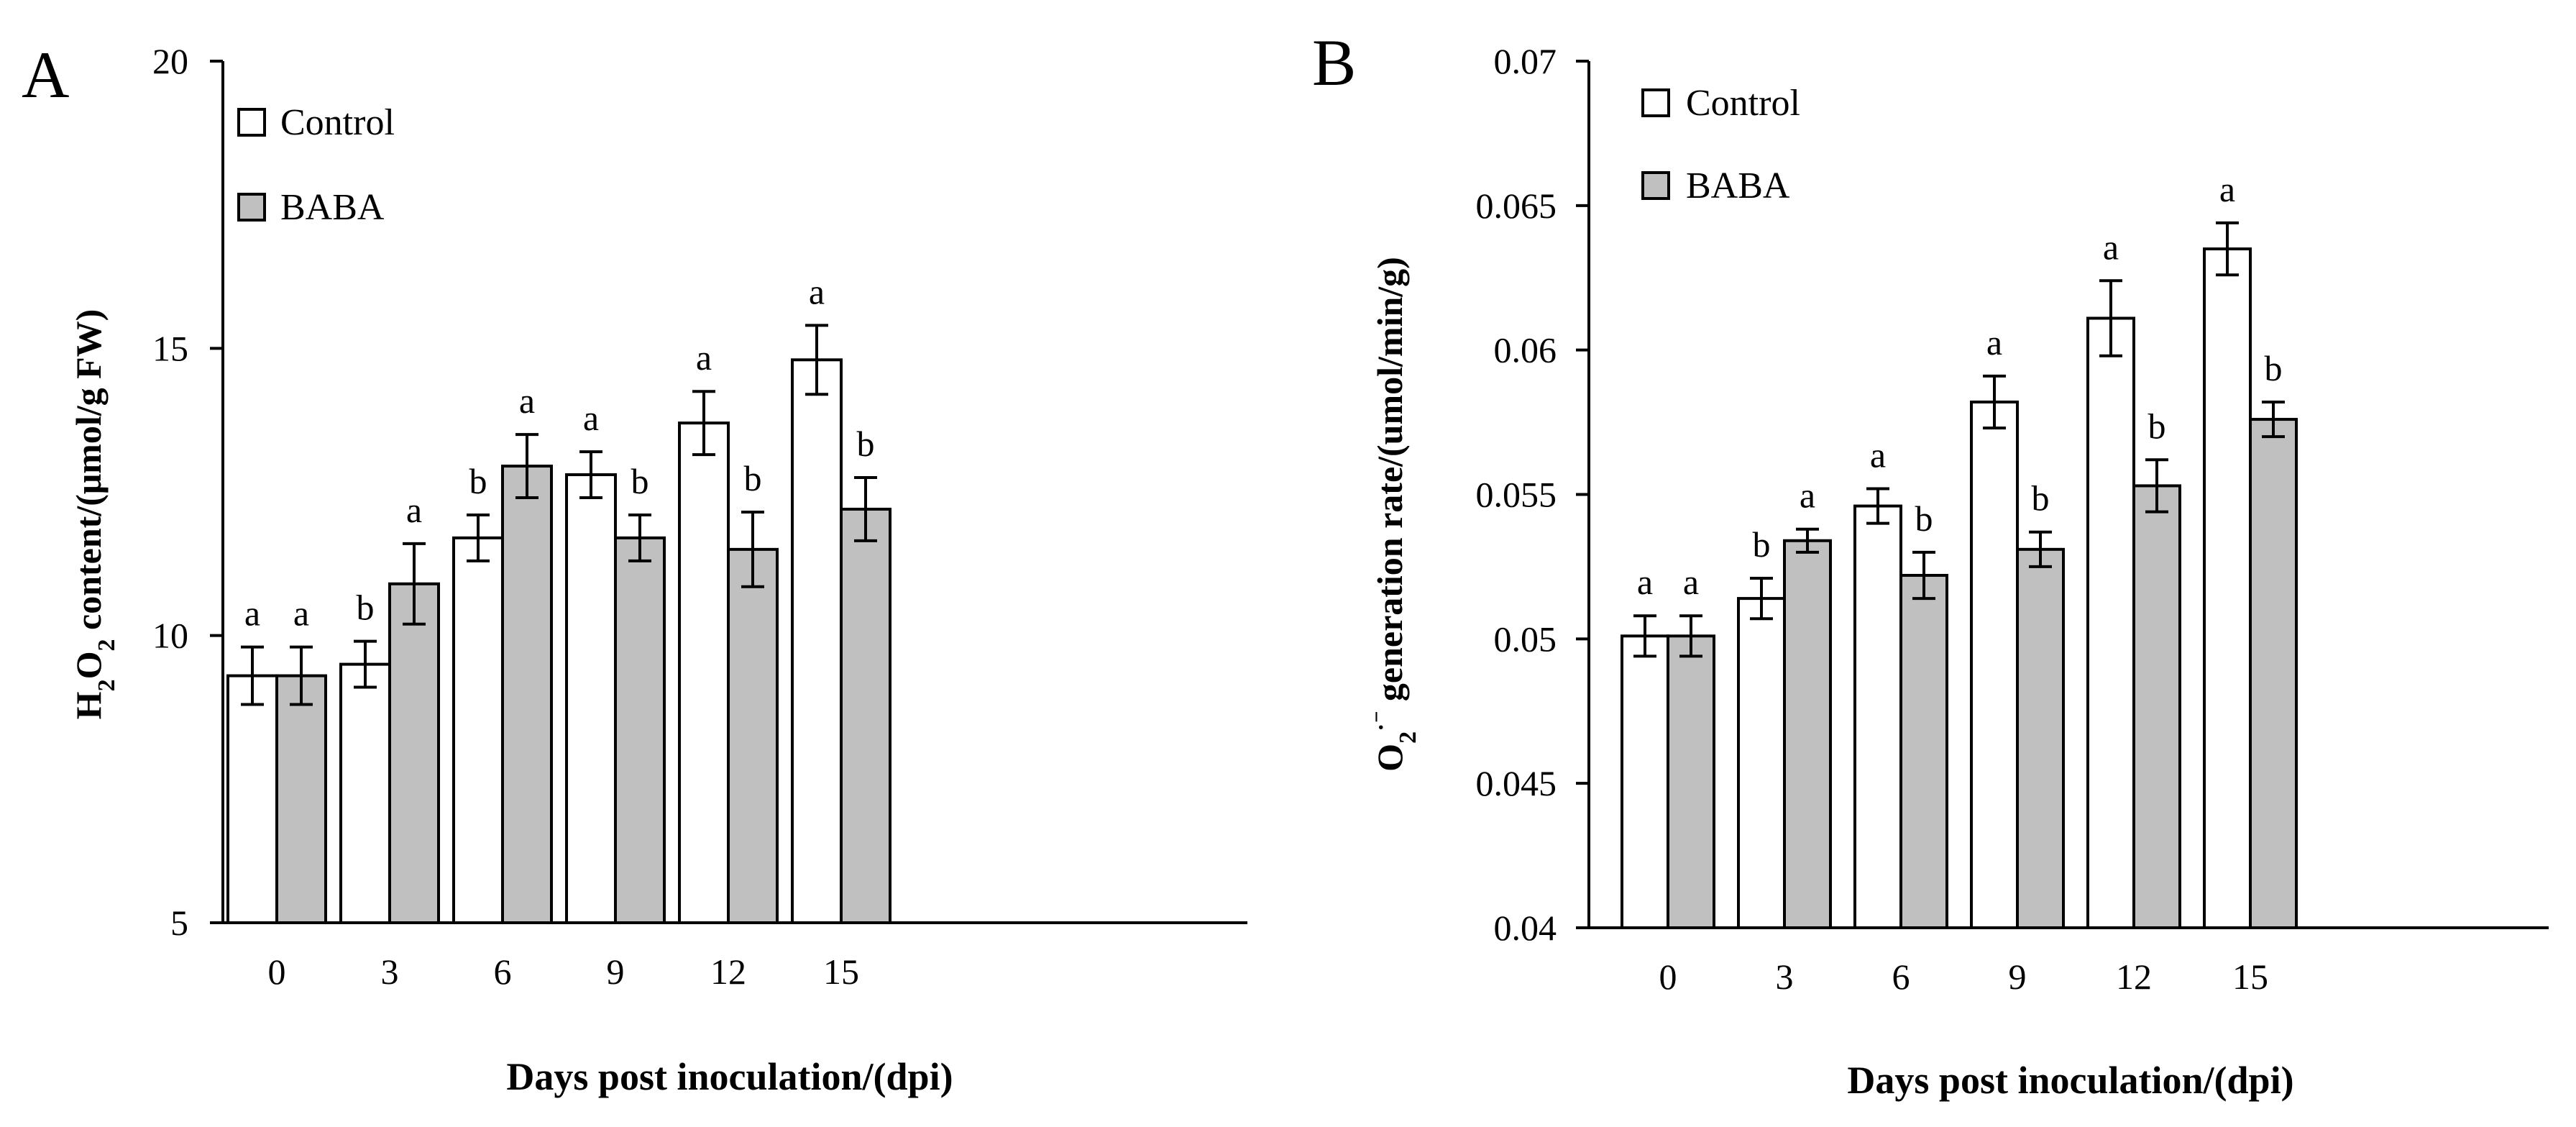 This screenshot has width=2576, height=1127. What do you see at coordinates (1394, 514) in the screenshot?
I see `y-axis-label-b: O2·⁻ generation rate/(umol/min/g)` at bounding box center [1394, 514].